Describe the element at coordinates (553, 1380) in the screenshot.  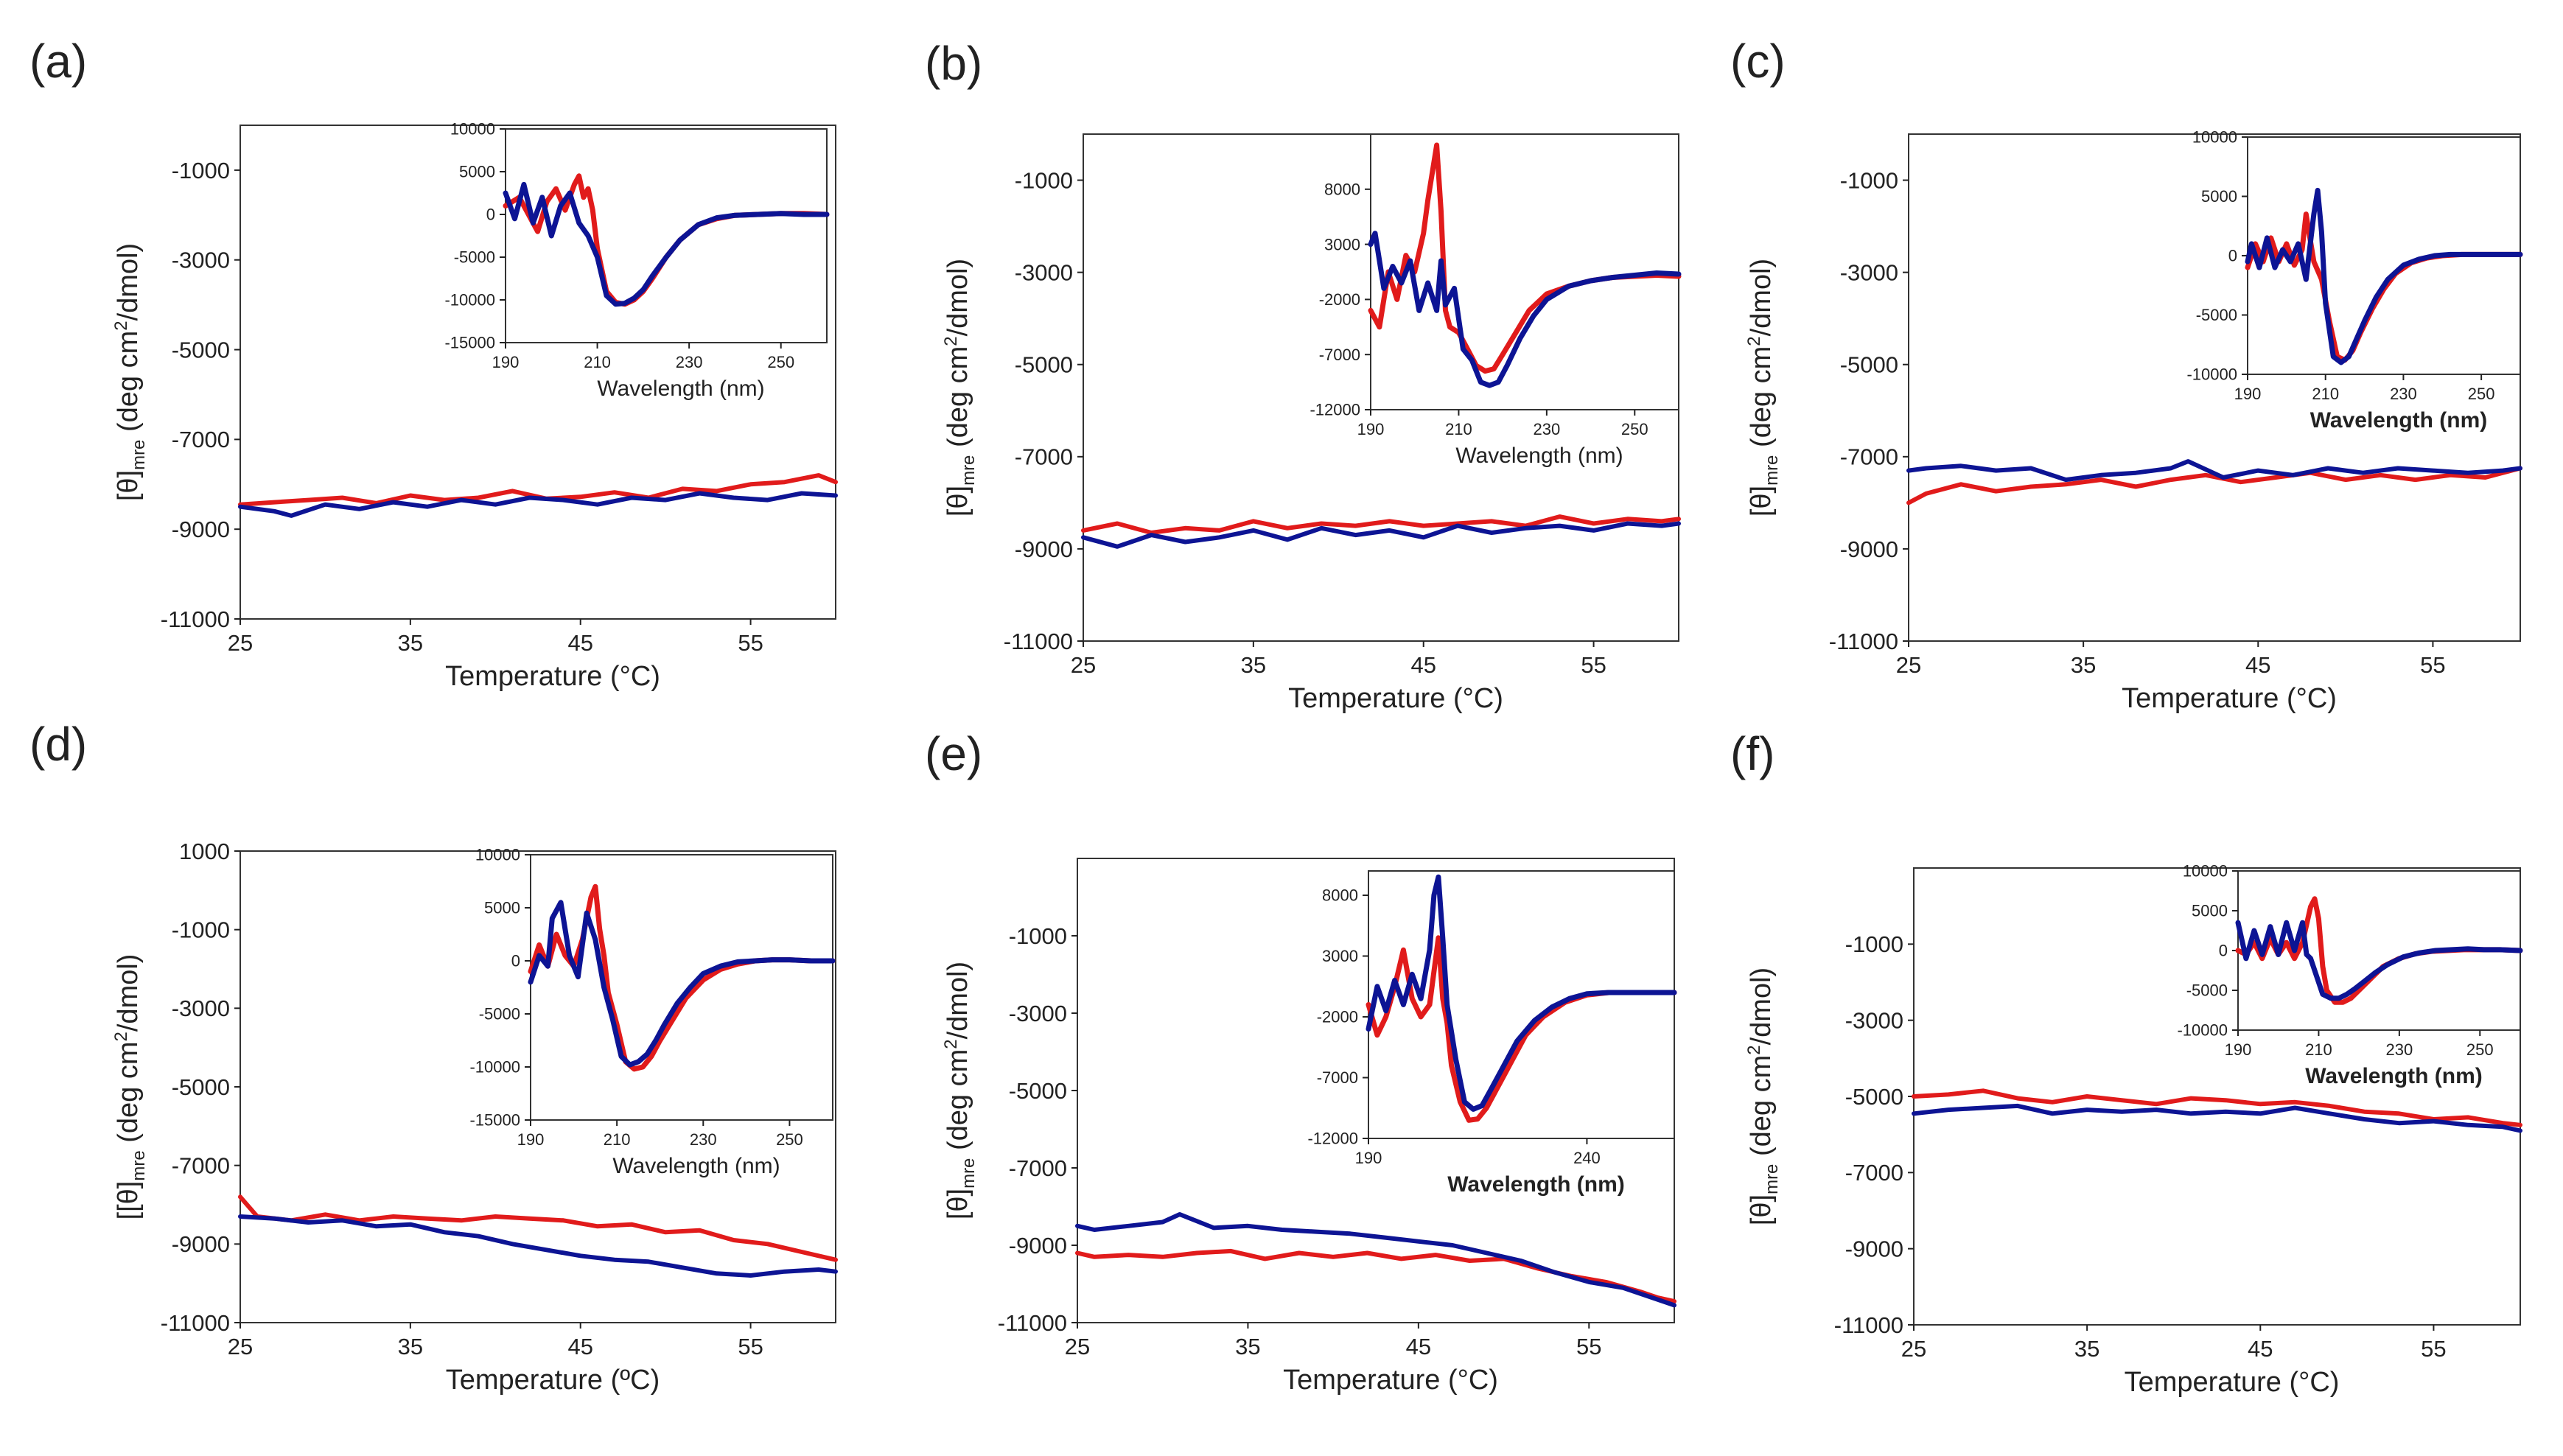
I see `x-axis-label: Temperature (ºC)` at that location.